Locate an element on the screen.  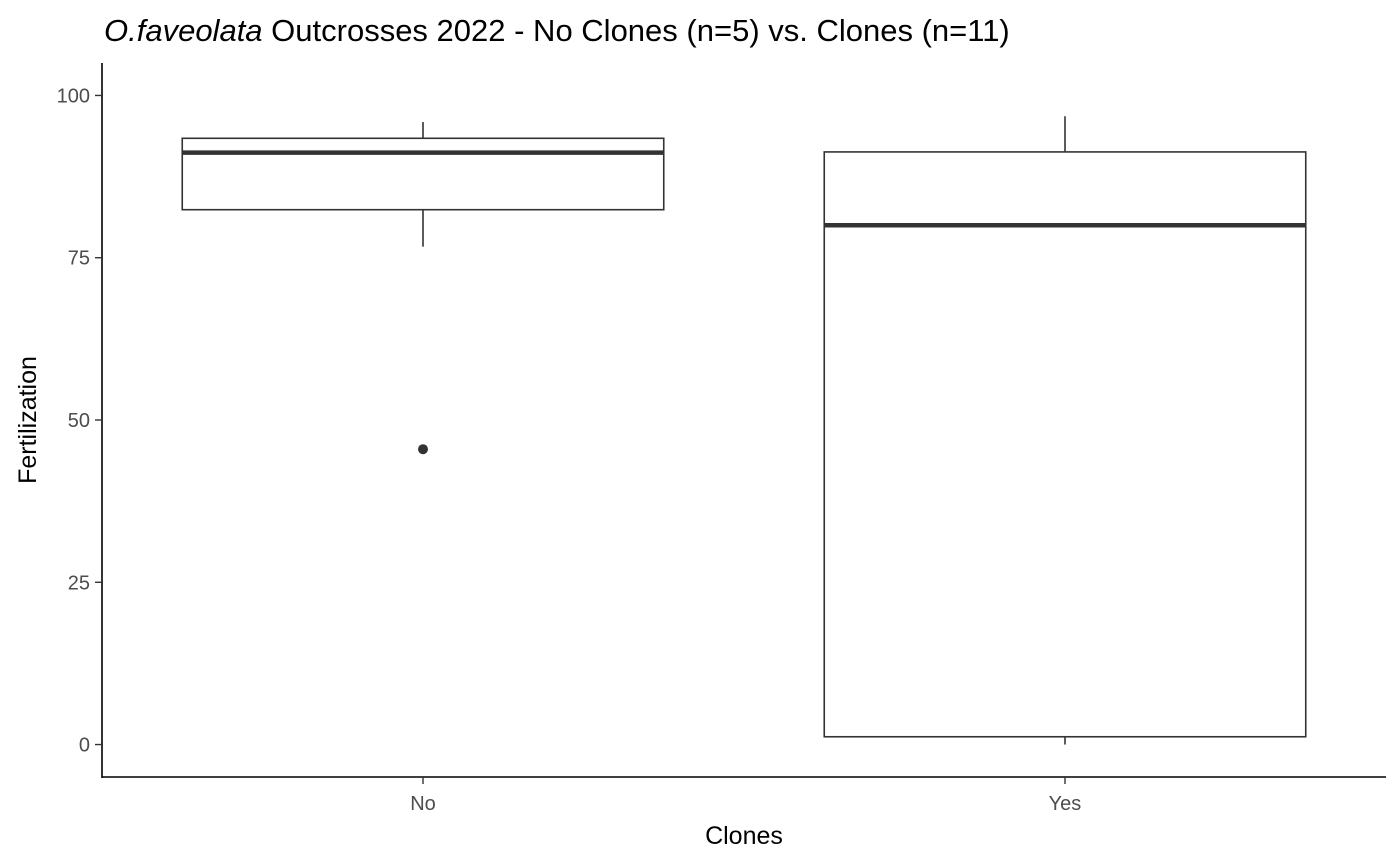
y-tick-label: 100 is located at coordinates (73, 96).